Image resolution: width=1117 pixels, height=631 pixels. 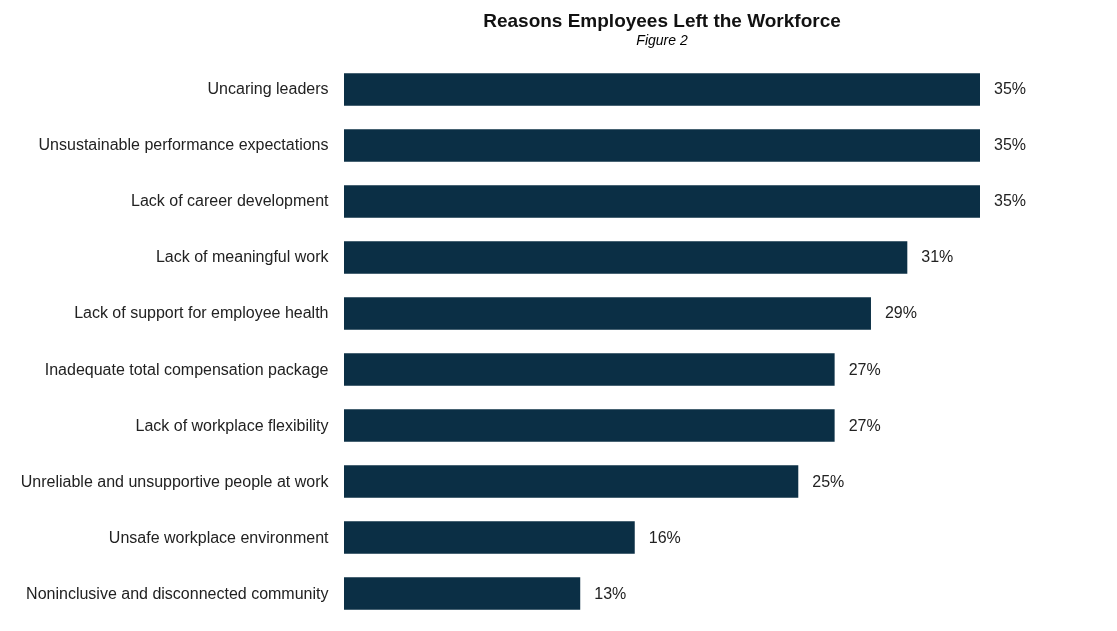 What do you see at coordinates (232, 425) in the screenshot?
I see `y-tick-label: Lack of workplace flexibility` at bounding box center [232, 425].